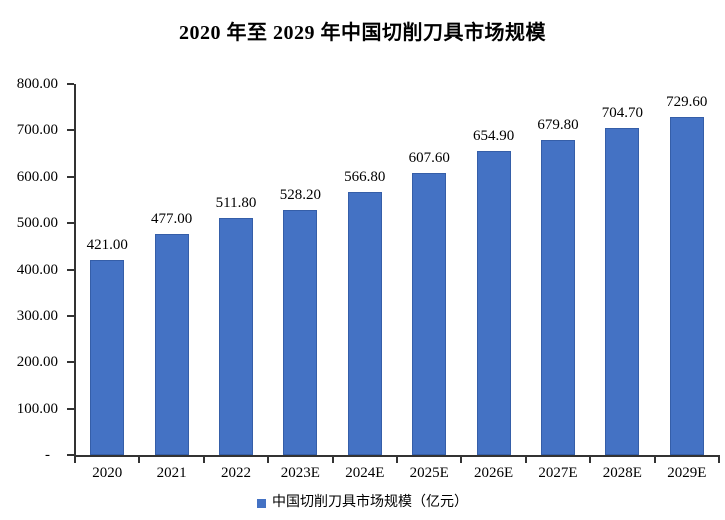 The height and width of the screenshot is (520, 725). Describe the element at coordinates (493, 136) in the screenshot. I see `bar-value-label: 654.90` at that location.